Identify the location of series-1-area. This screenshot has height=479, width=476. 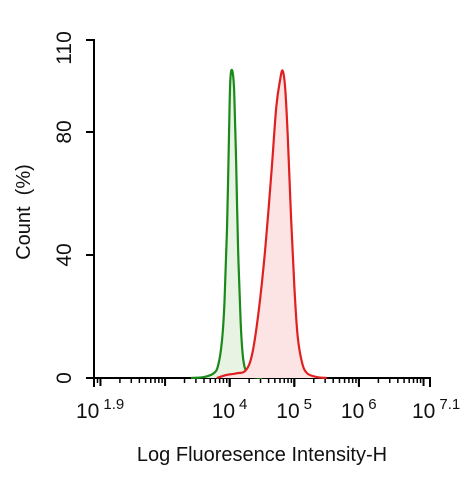
(271, 224).